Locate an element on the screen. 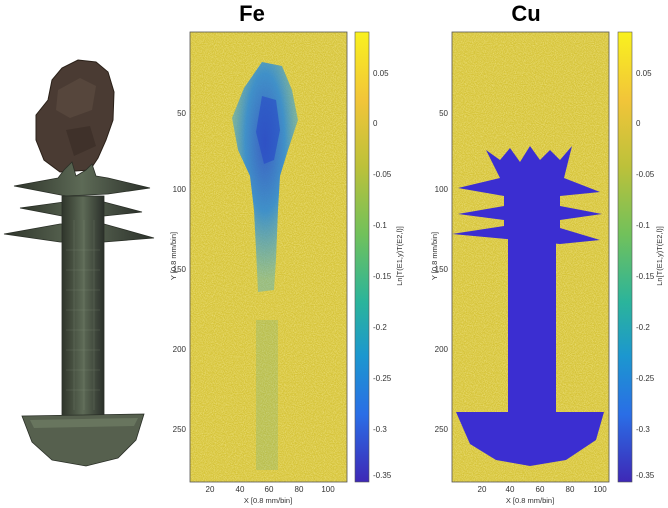 This screenshot has height=508, width=668. artifact-guard is located at coordinates (79, 202).